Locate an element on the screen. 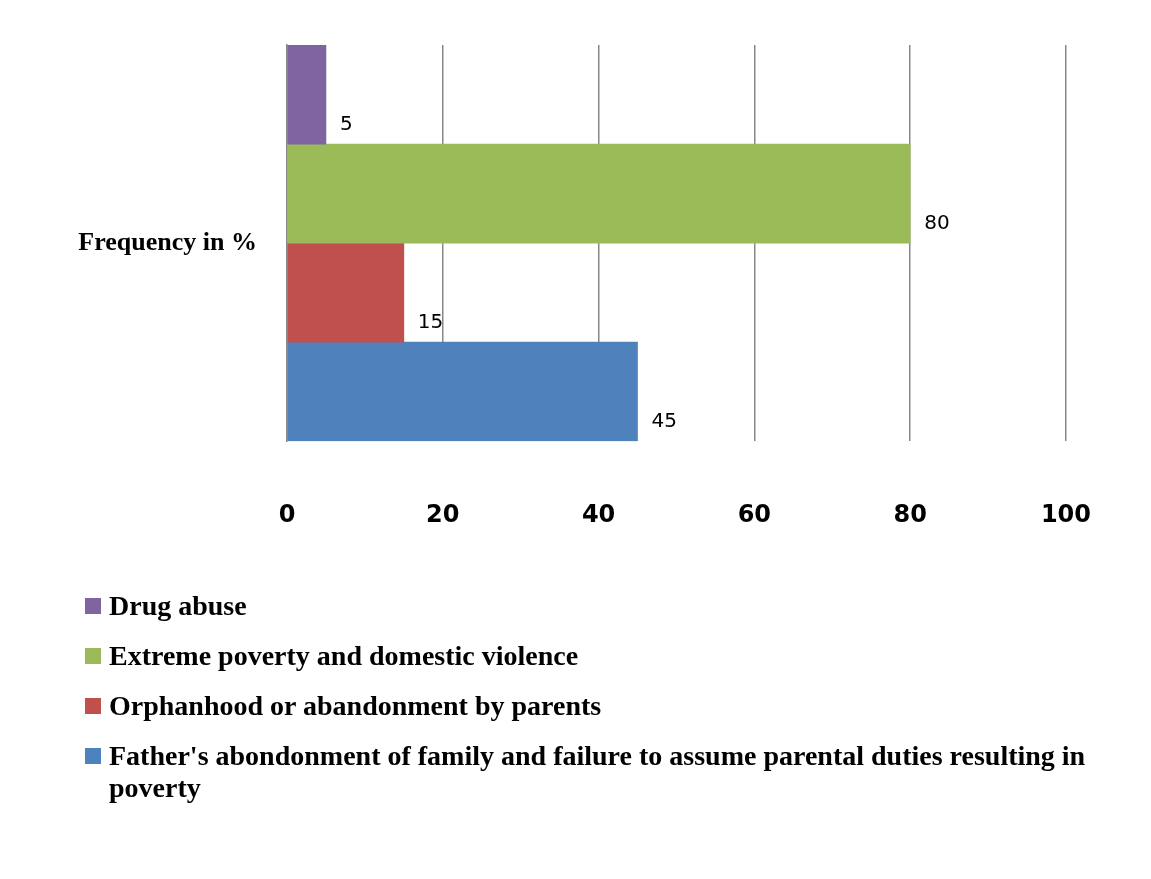 The image size is (1151, 879). x-tick-label: 20 is located at coordinates (443, 513).